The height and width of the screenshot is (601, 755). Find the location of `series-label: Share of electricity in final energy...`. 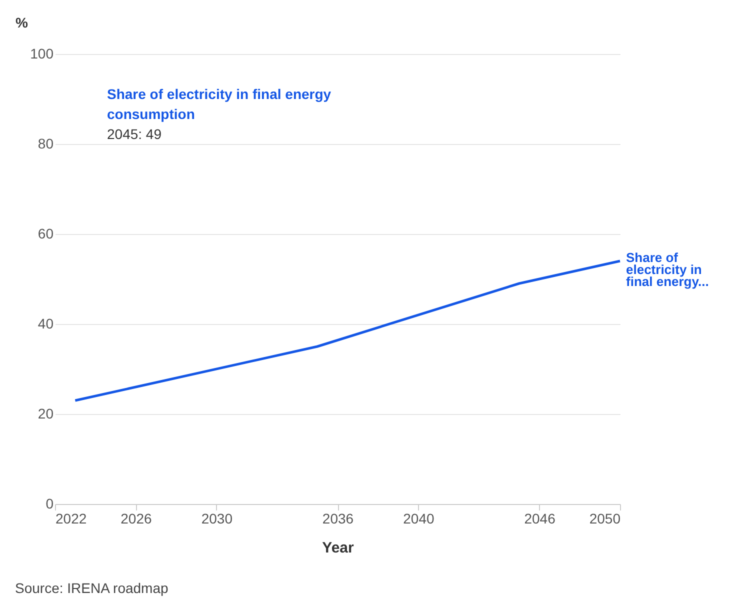

series-label: Share of electricity in final energy... is located at coordinates (667, 269).